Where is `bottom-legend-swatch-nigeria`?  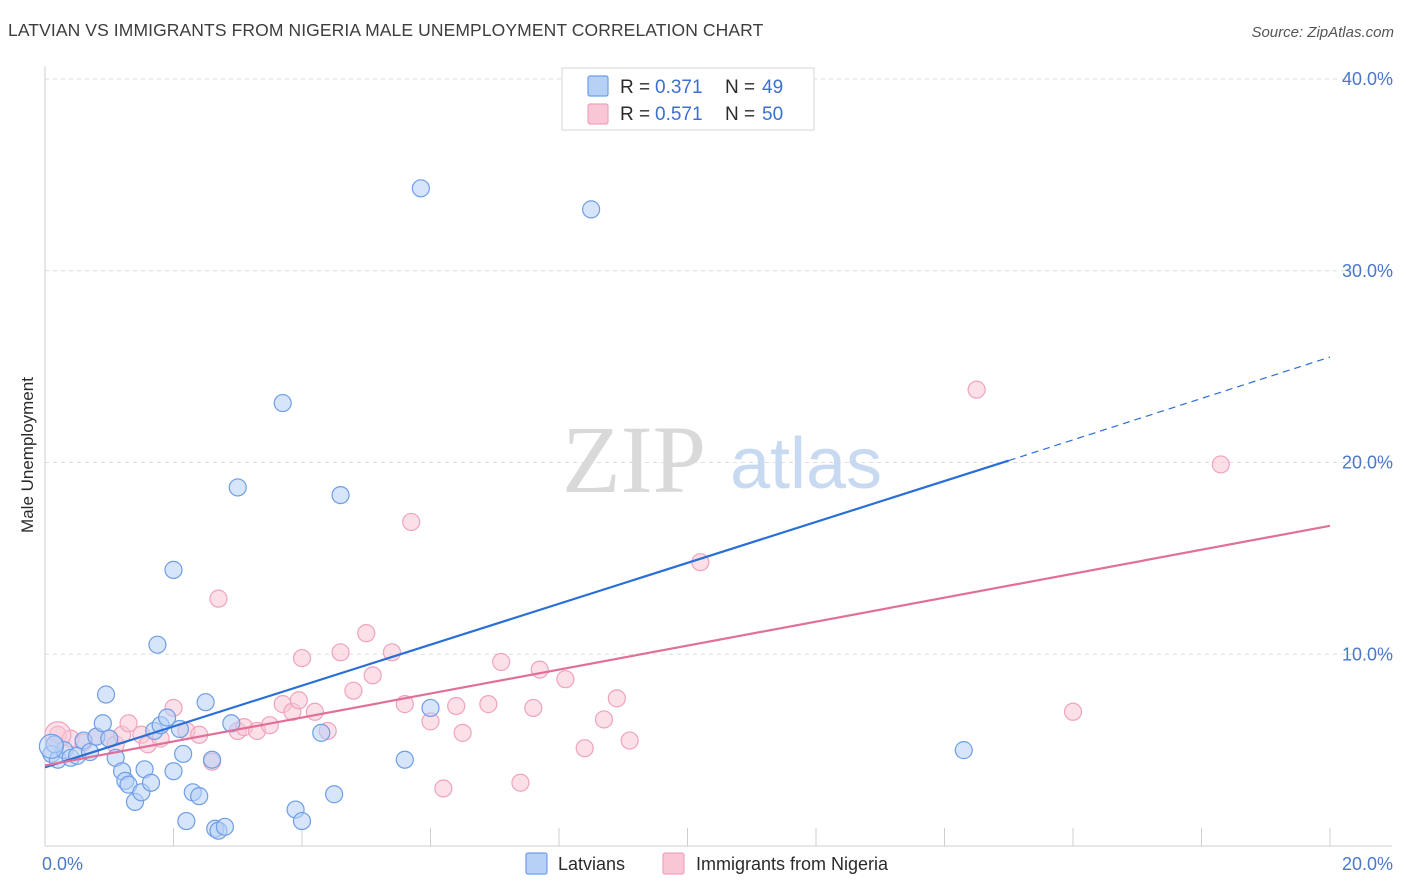
bottom-legend-swatch-nigeria is located at coordinates (673, 863).